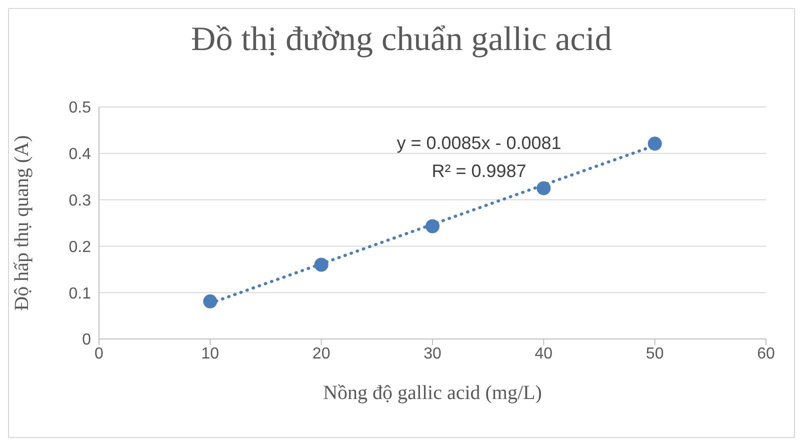  I want to click on x-axis-title: Nồng độ gallic acid (mg/L), so click(432, 393).